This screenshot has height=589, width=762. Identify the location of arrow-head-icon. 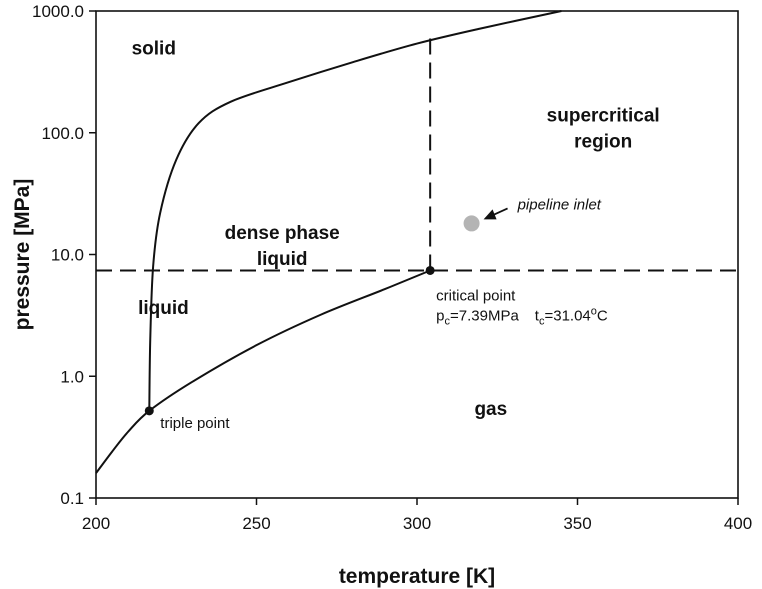
(490, 214).